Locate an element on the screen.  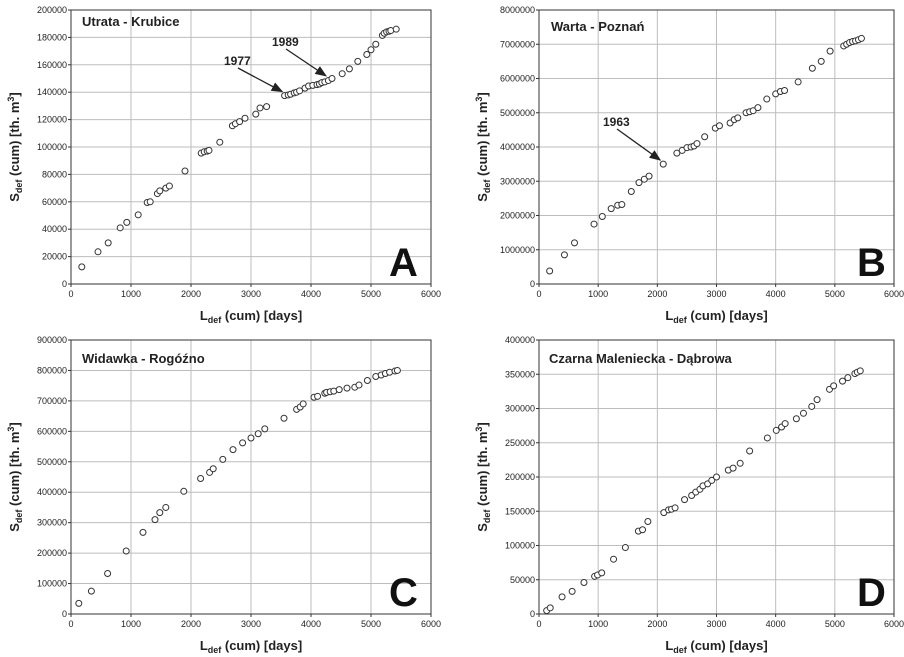
panel-c-y-tick-label: 600000 is located at coordinates (52, 431).